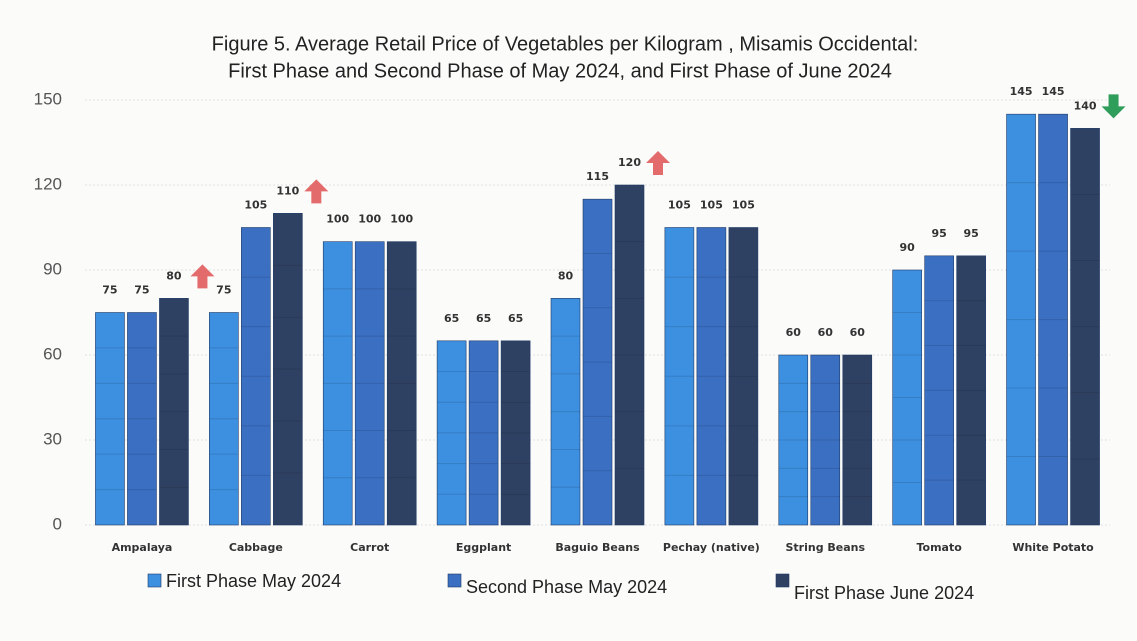  I want to click on y-tick-label: 0, so click(57, 523).